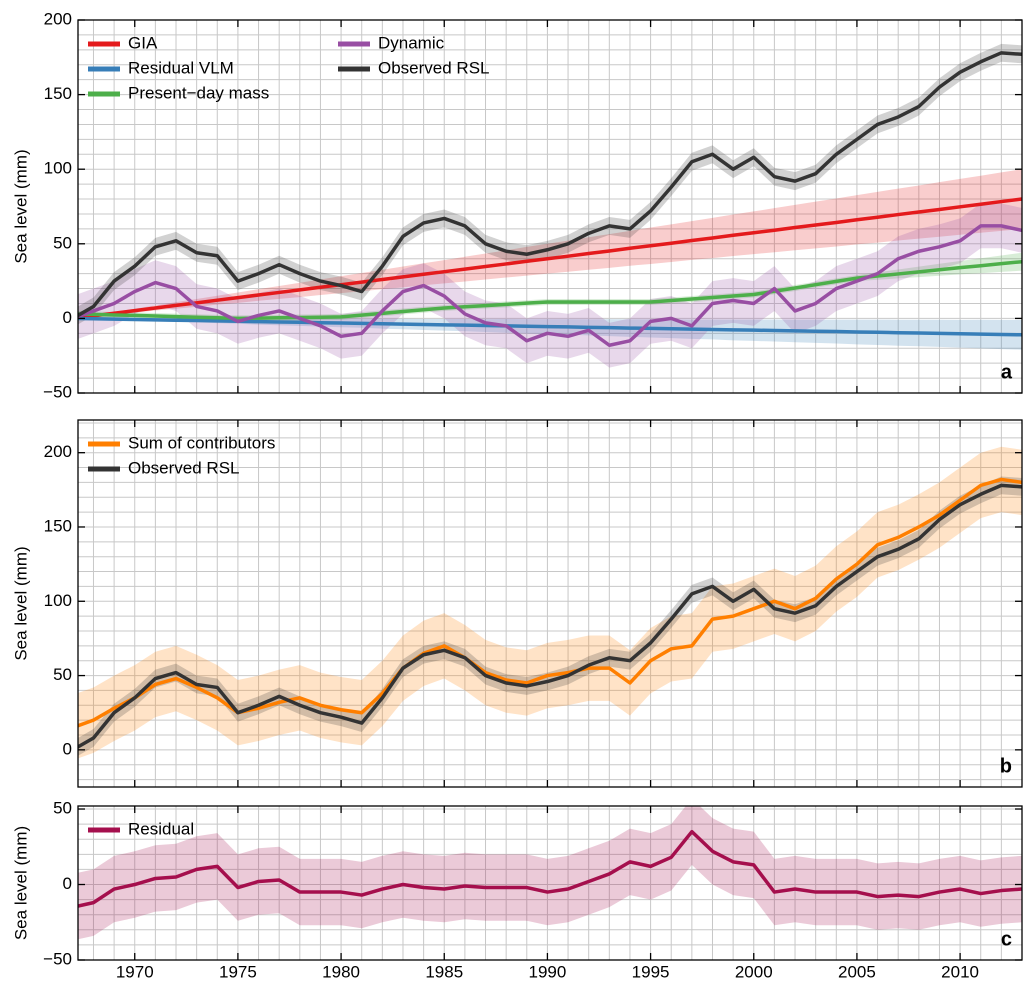 This screenshot has height=984, width=1024. I want to click on x-tick-label: 1970, so click(135, 971).